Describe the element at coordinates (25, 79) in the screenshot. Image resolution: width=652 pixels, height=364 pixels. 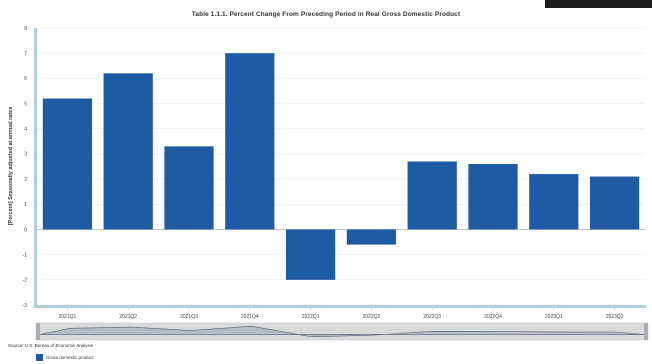
I see `y-tick-label: 6` at that location.